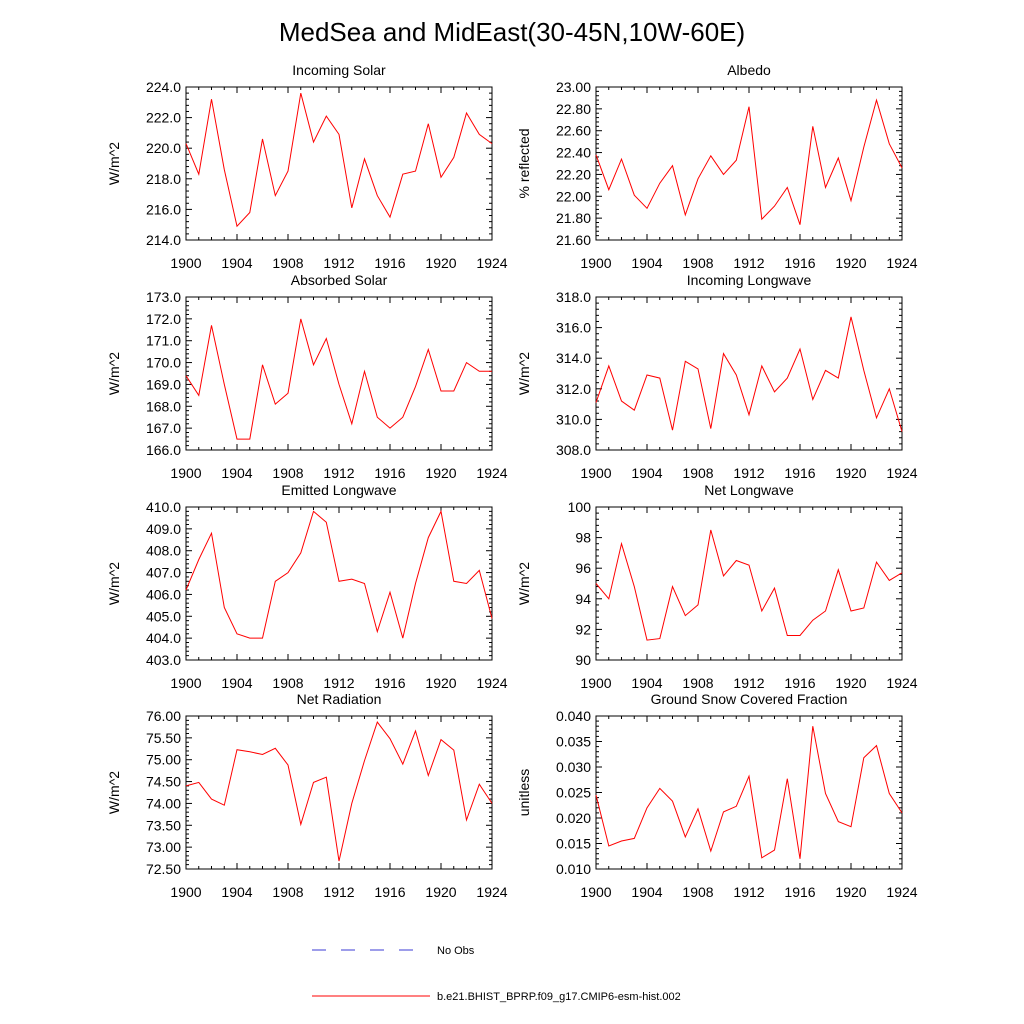 This screenshot has height=1024, width=1024. Describe the element at coordinates (163, 428) in the screenshot. I see `y-tick-label: 167.0` at that location.